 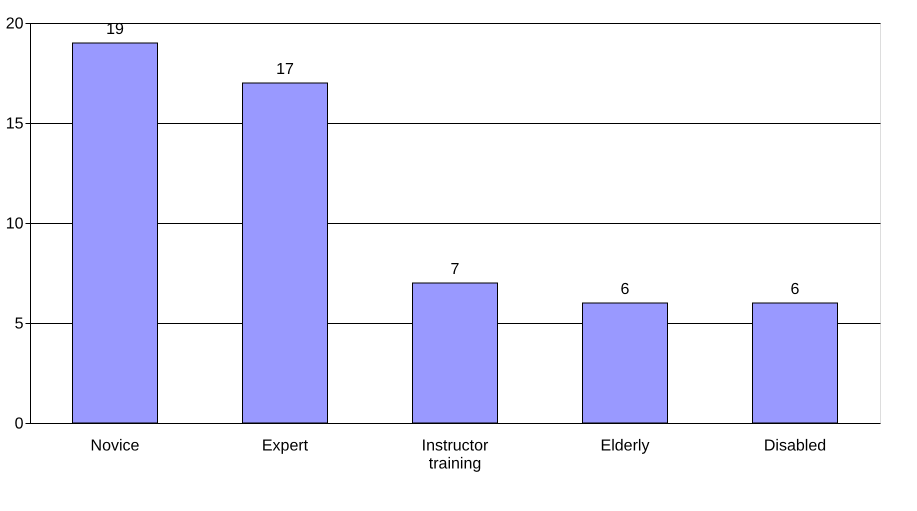 What do you see at coordinates (15, 24) in the screenshot?
I see `y-tick-label: 20` at bounding box center [15, 24].